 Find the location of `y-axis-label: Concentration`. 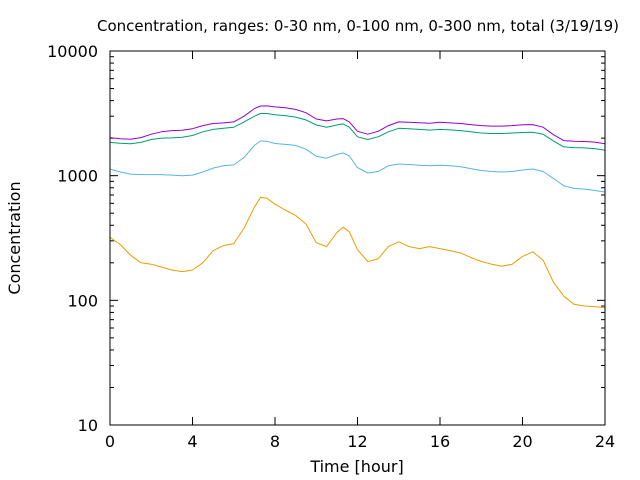

y-axis-label: Concentration is located at coordinates (14, 237).